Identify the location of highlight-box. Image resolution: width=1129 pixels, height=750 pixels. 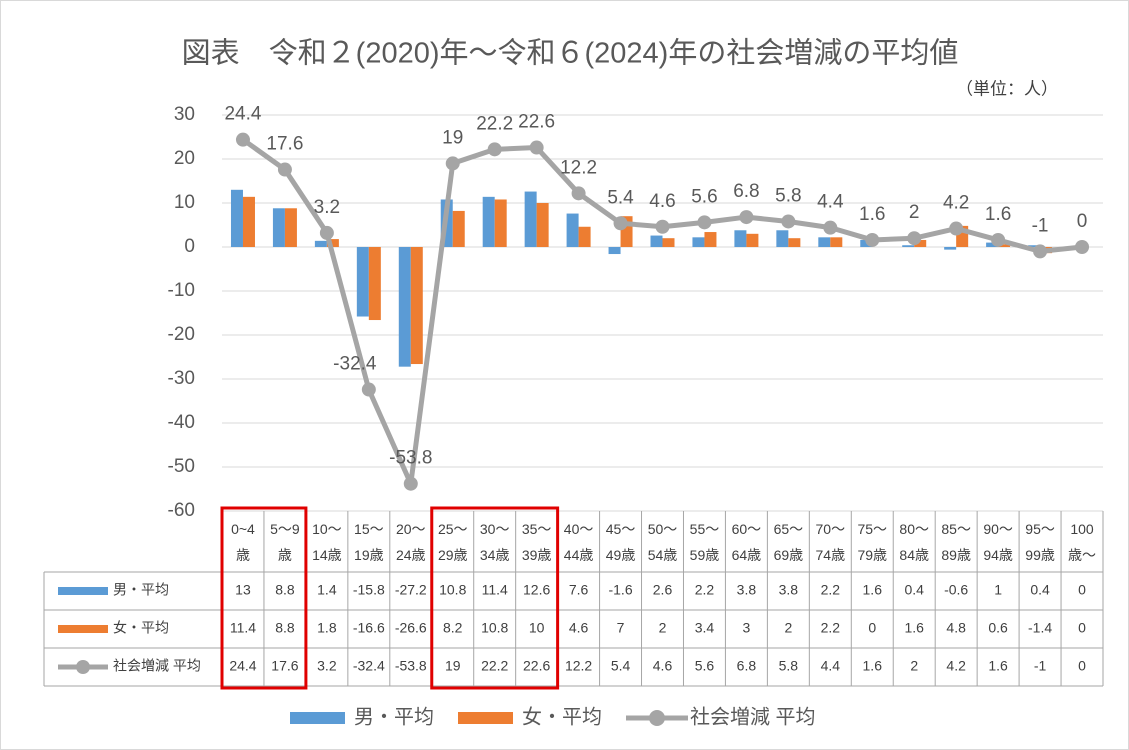
(264, 598).